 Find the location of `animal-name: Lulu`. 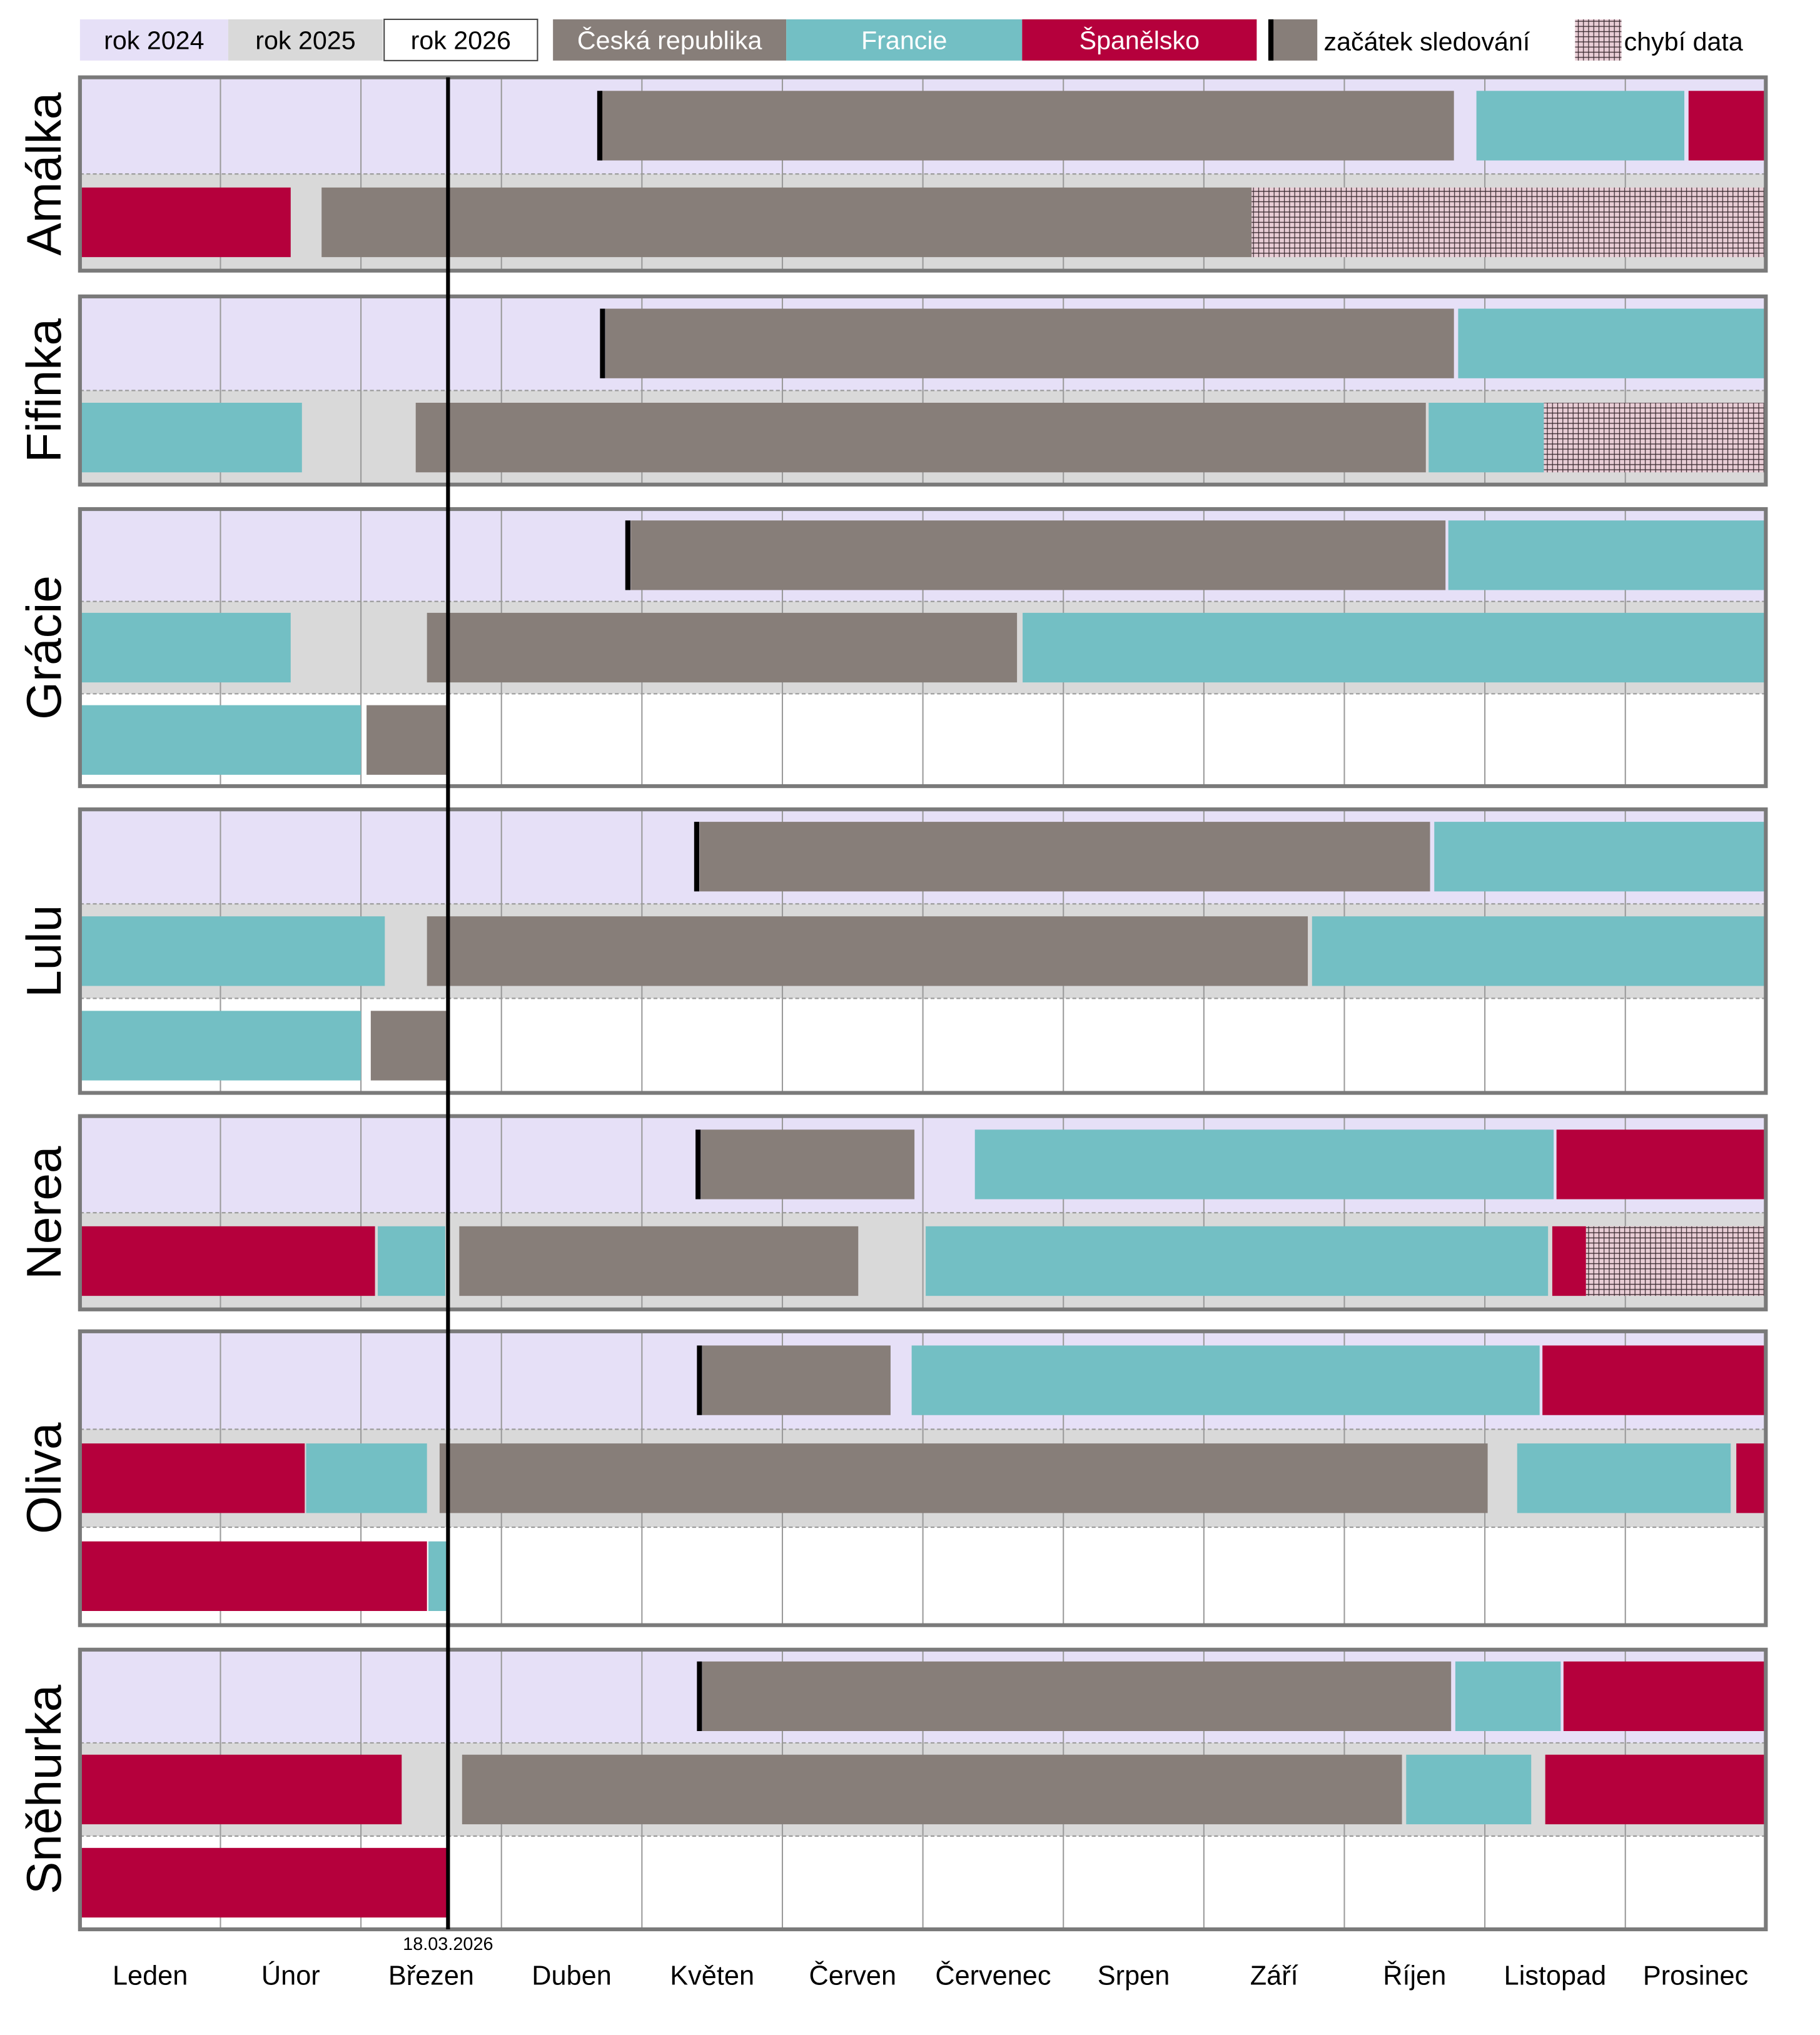

animal-name: Lulu is located at coordinates (44, 951).